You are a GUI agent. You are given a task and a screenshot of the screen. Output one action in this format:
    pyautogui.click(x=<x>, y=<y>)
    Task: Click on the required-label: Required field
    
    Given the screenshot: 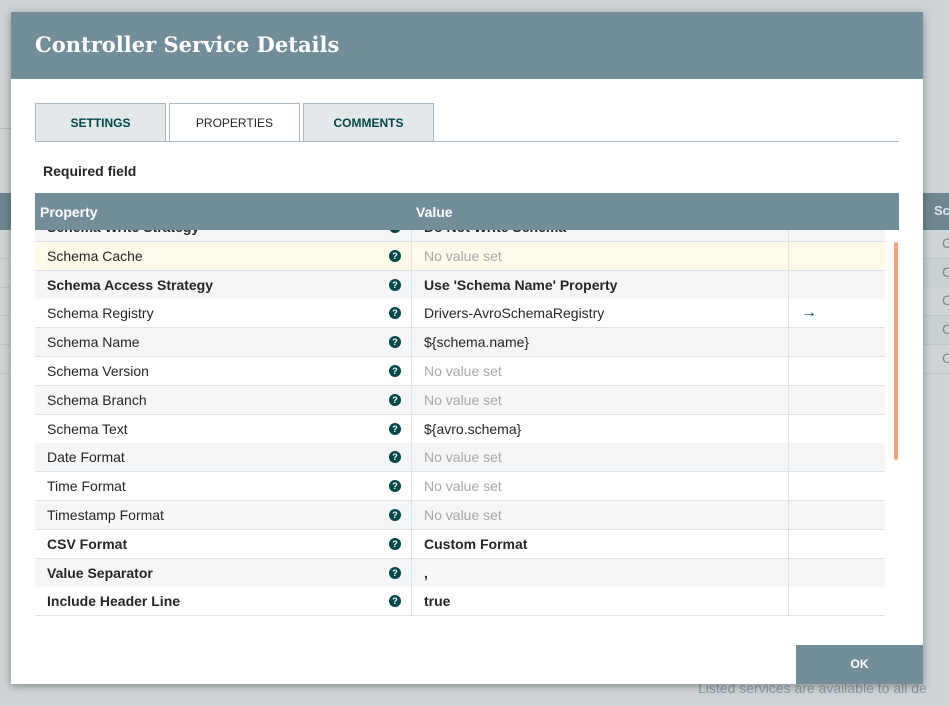 What is the action you would take?
    pyautogui.click(x=90, y=171)
    